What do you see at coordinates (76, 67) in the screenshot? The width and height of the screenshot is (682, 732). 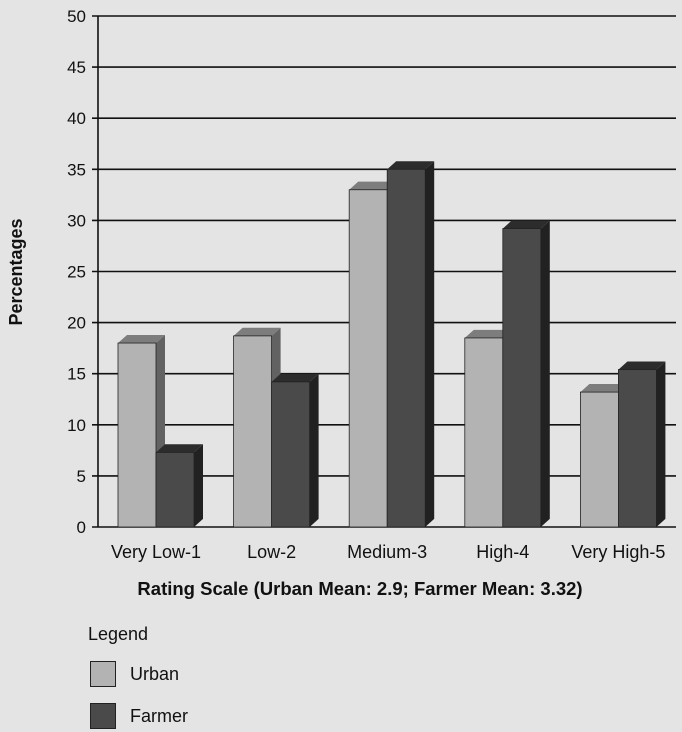 I see `y-tick-label: 45` at bounding box center [76, 67].